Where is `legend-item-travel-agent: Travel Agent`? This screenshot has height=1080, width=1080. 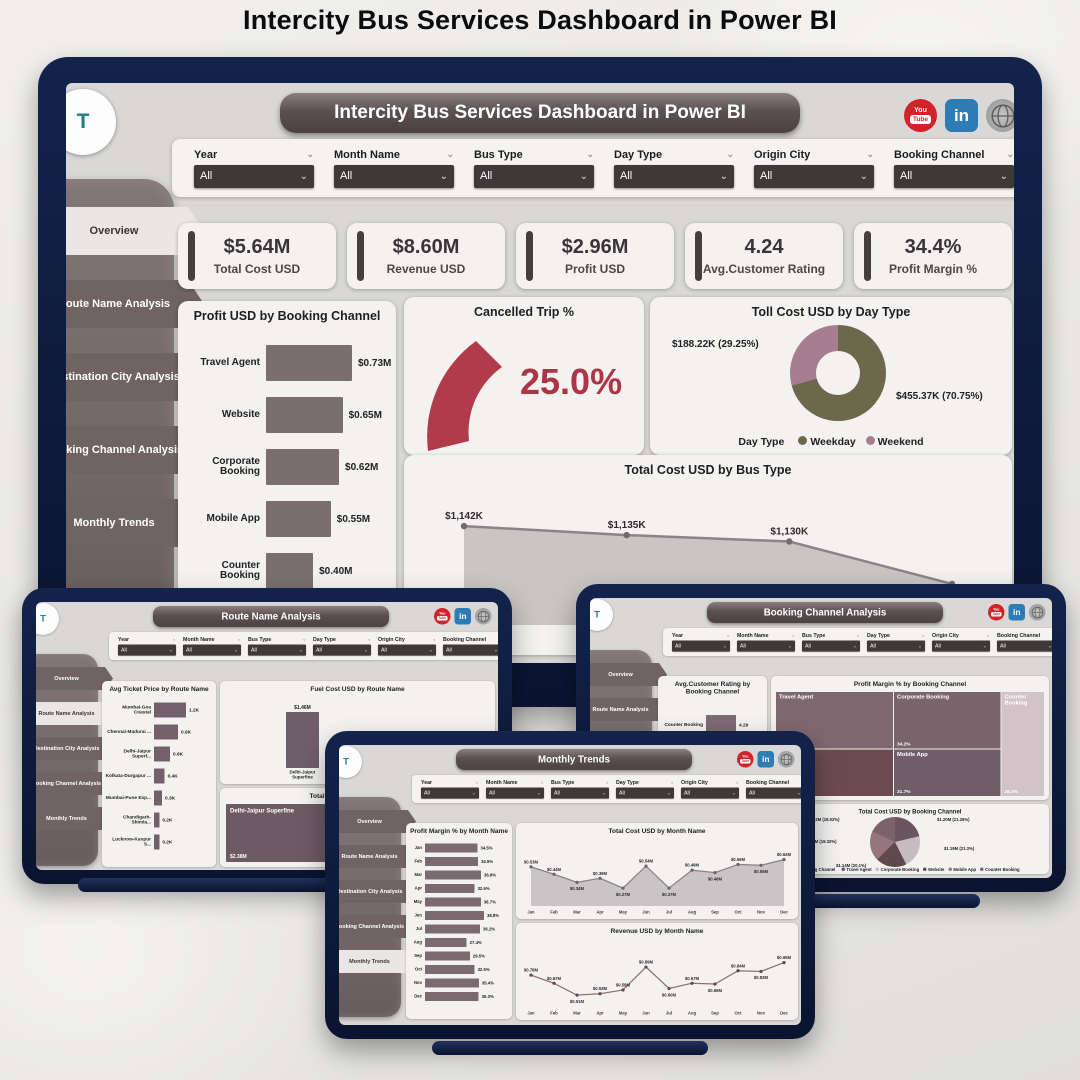 legend-item-travel-agent: Travel Agent is located at coordinates (856, 869).